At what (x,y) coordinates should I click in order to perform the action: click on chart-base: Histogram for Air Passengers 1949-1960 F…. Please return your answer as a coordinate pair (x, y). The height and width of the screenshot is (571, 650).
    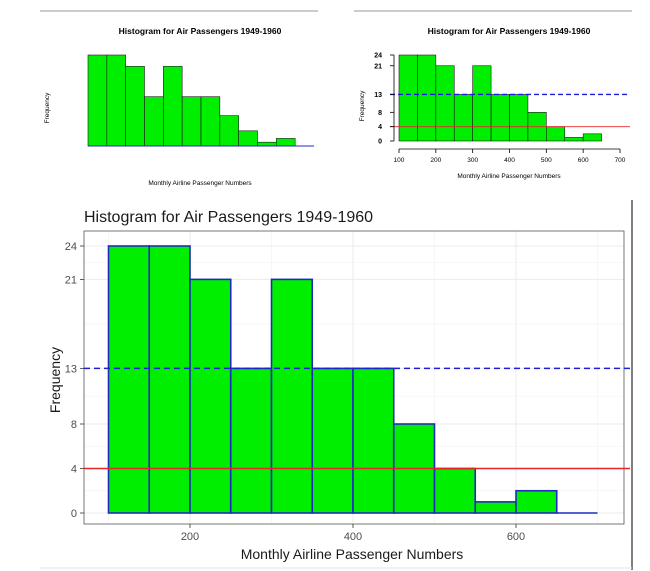
    Looking at the image, I should click on (179, 98).